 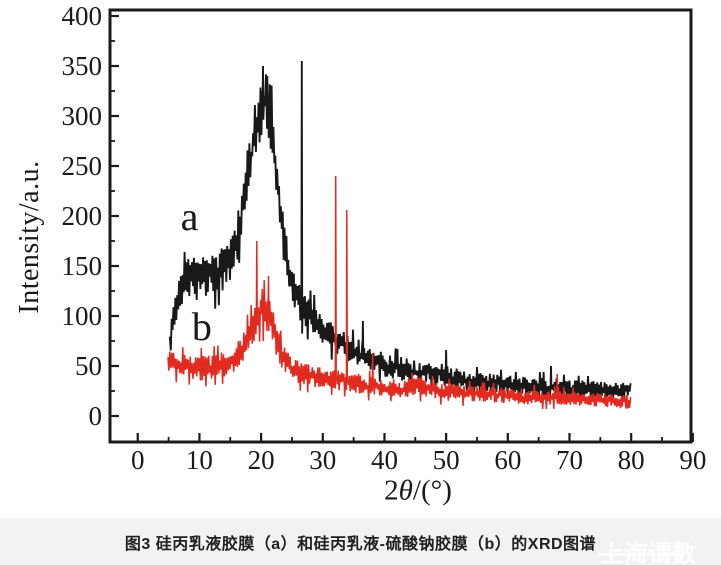 I want to click on y-tick-label: 150, so click(x=82, y=266).